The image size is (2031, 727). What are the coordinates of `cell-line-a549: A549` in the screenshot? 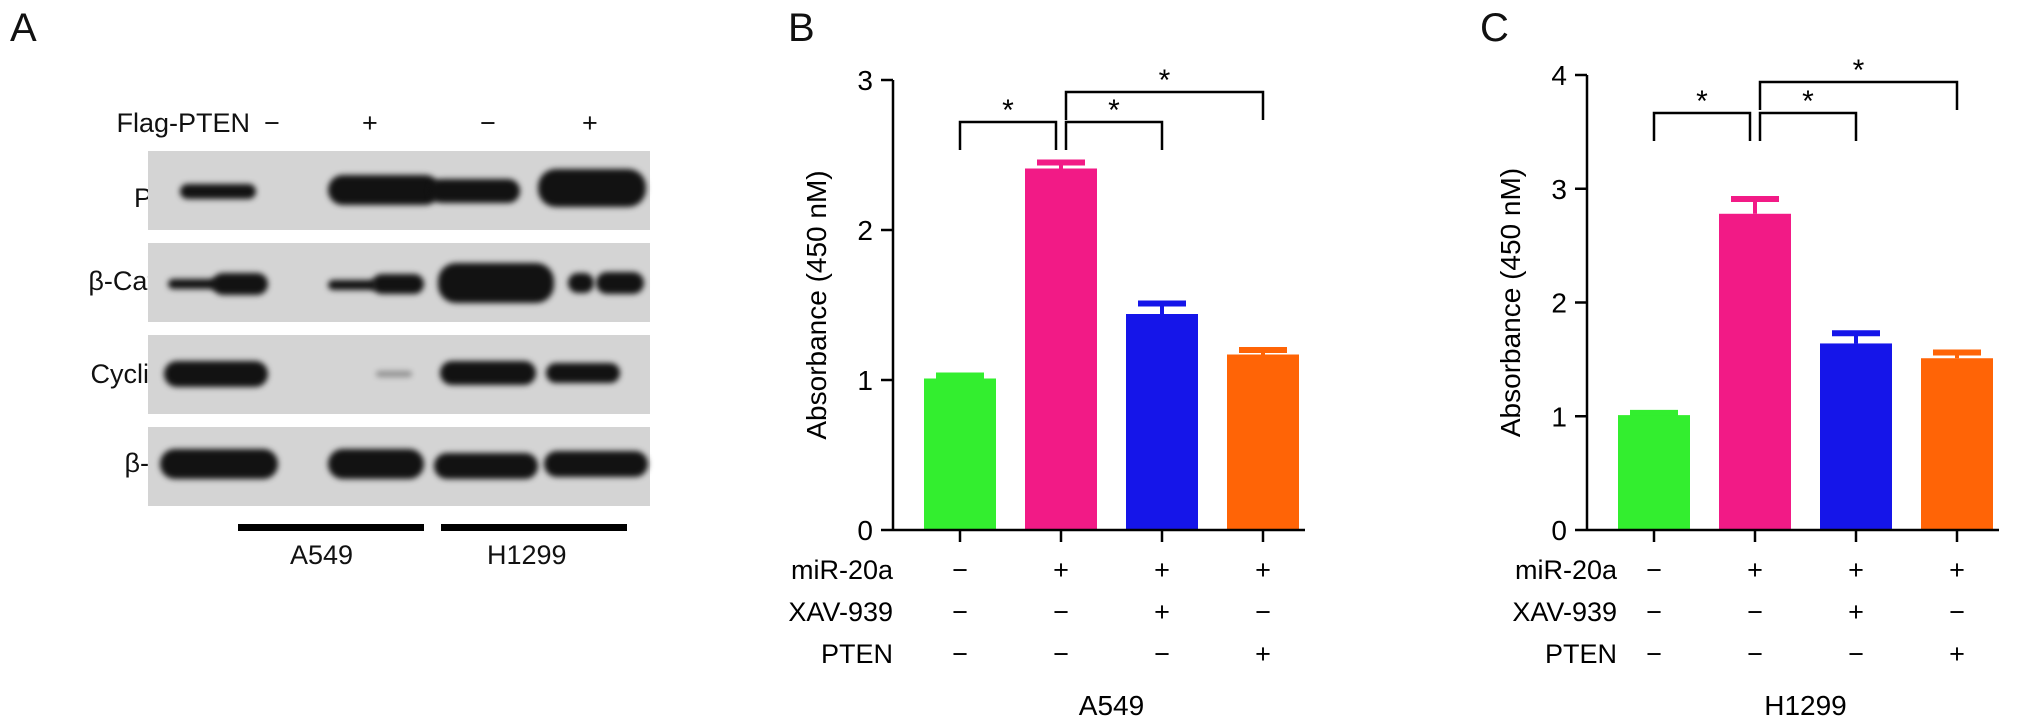 It's located at (322, 555).